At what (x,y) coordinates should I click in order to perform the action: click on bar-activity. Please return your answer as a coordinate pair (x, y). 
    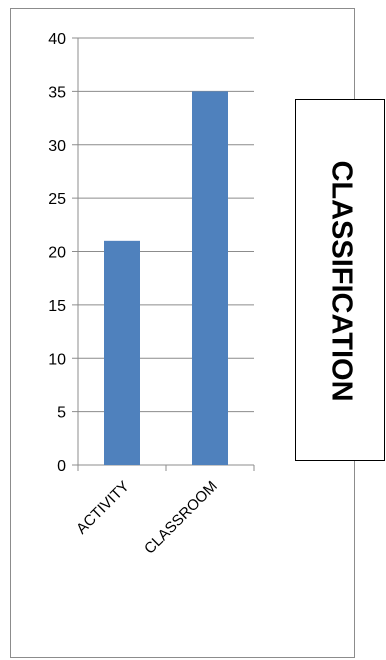
    Looking at the image, I should click on (122, 352).